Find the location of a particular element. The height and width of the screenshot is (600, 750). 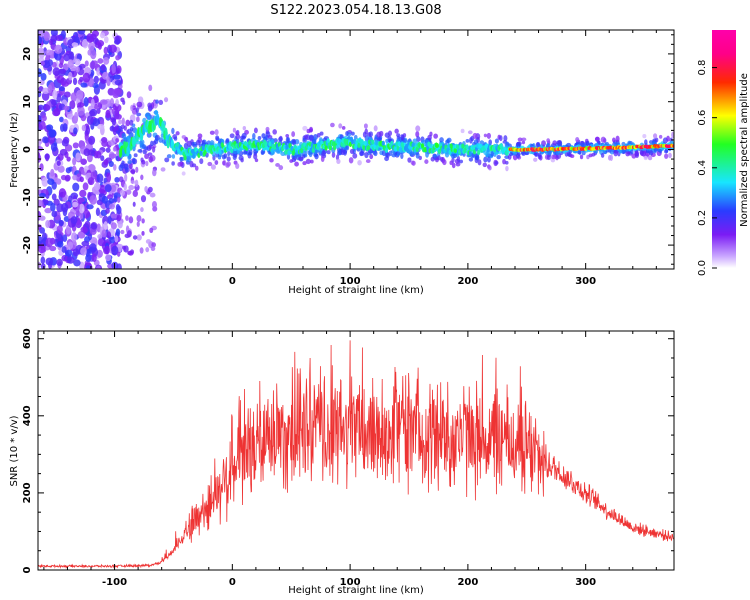

y-tick-label: 20 is located at coordinates (27, 54).